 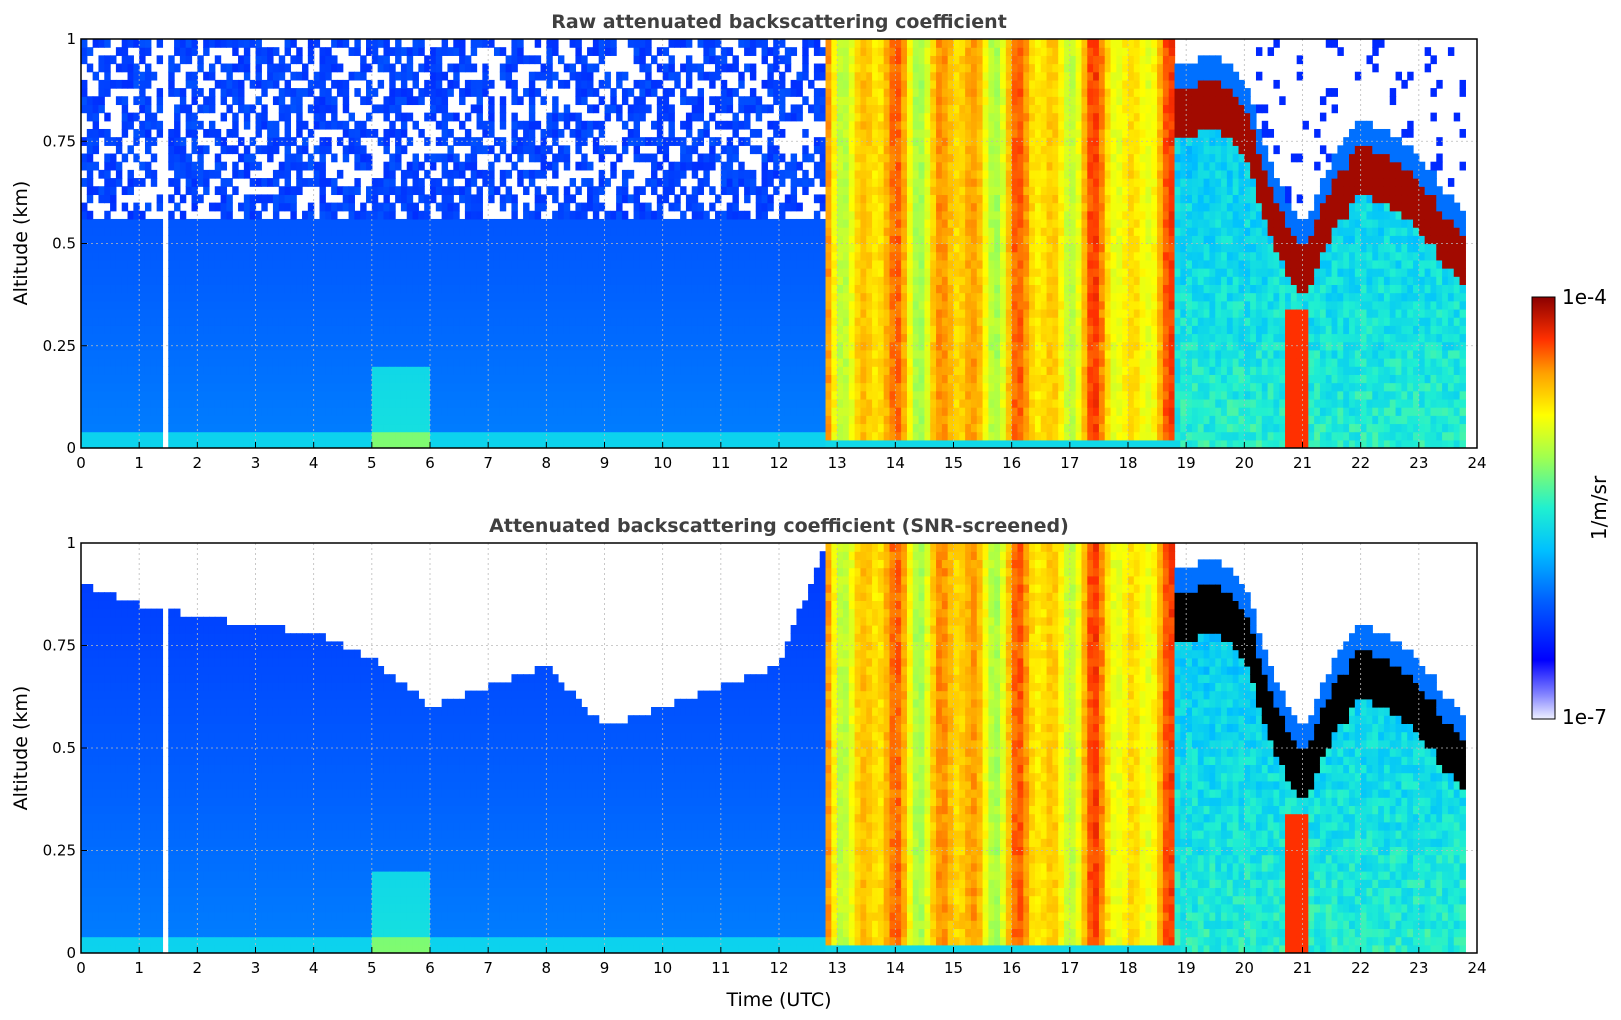 What do you see at coordinates (1584, 297) in the screenshot?
I see `colorbar-max-label: 1e-4` at bounding box center [1584, 297].